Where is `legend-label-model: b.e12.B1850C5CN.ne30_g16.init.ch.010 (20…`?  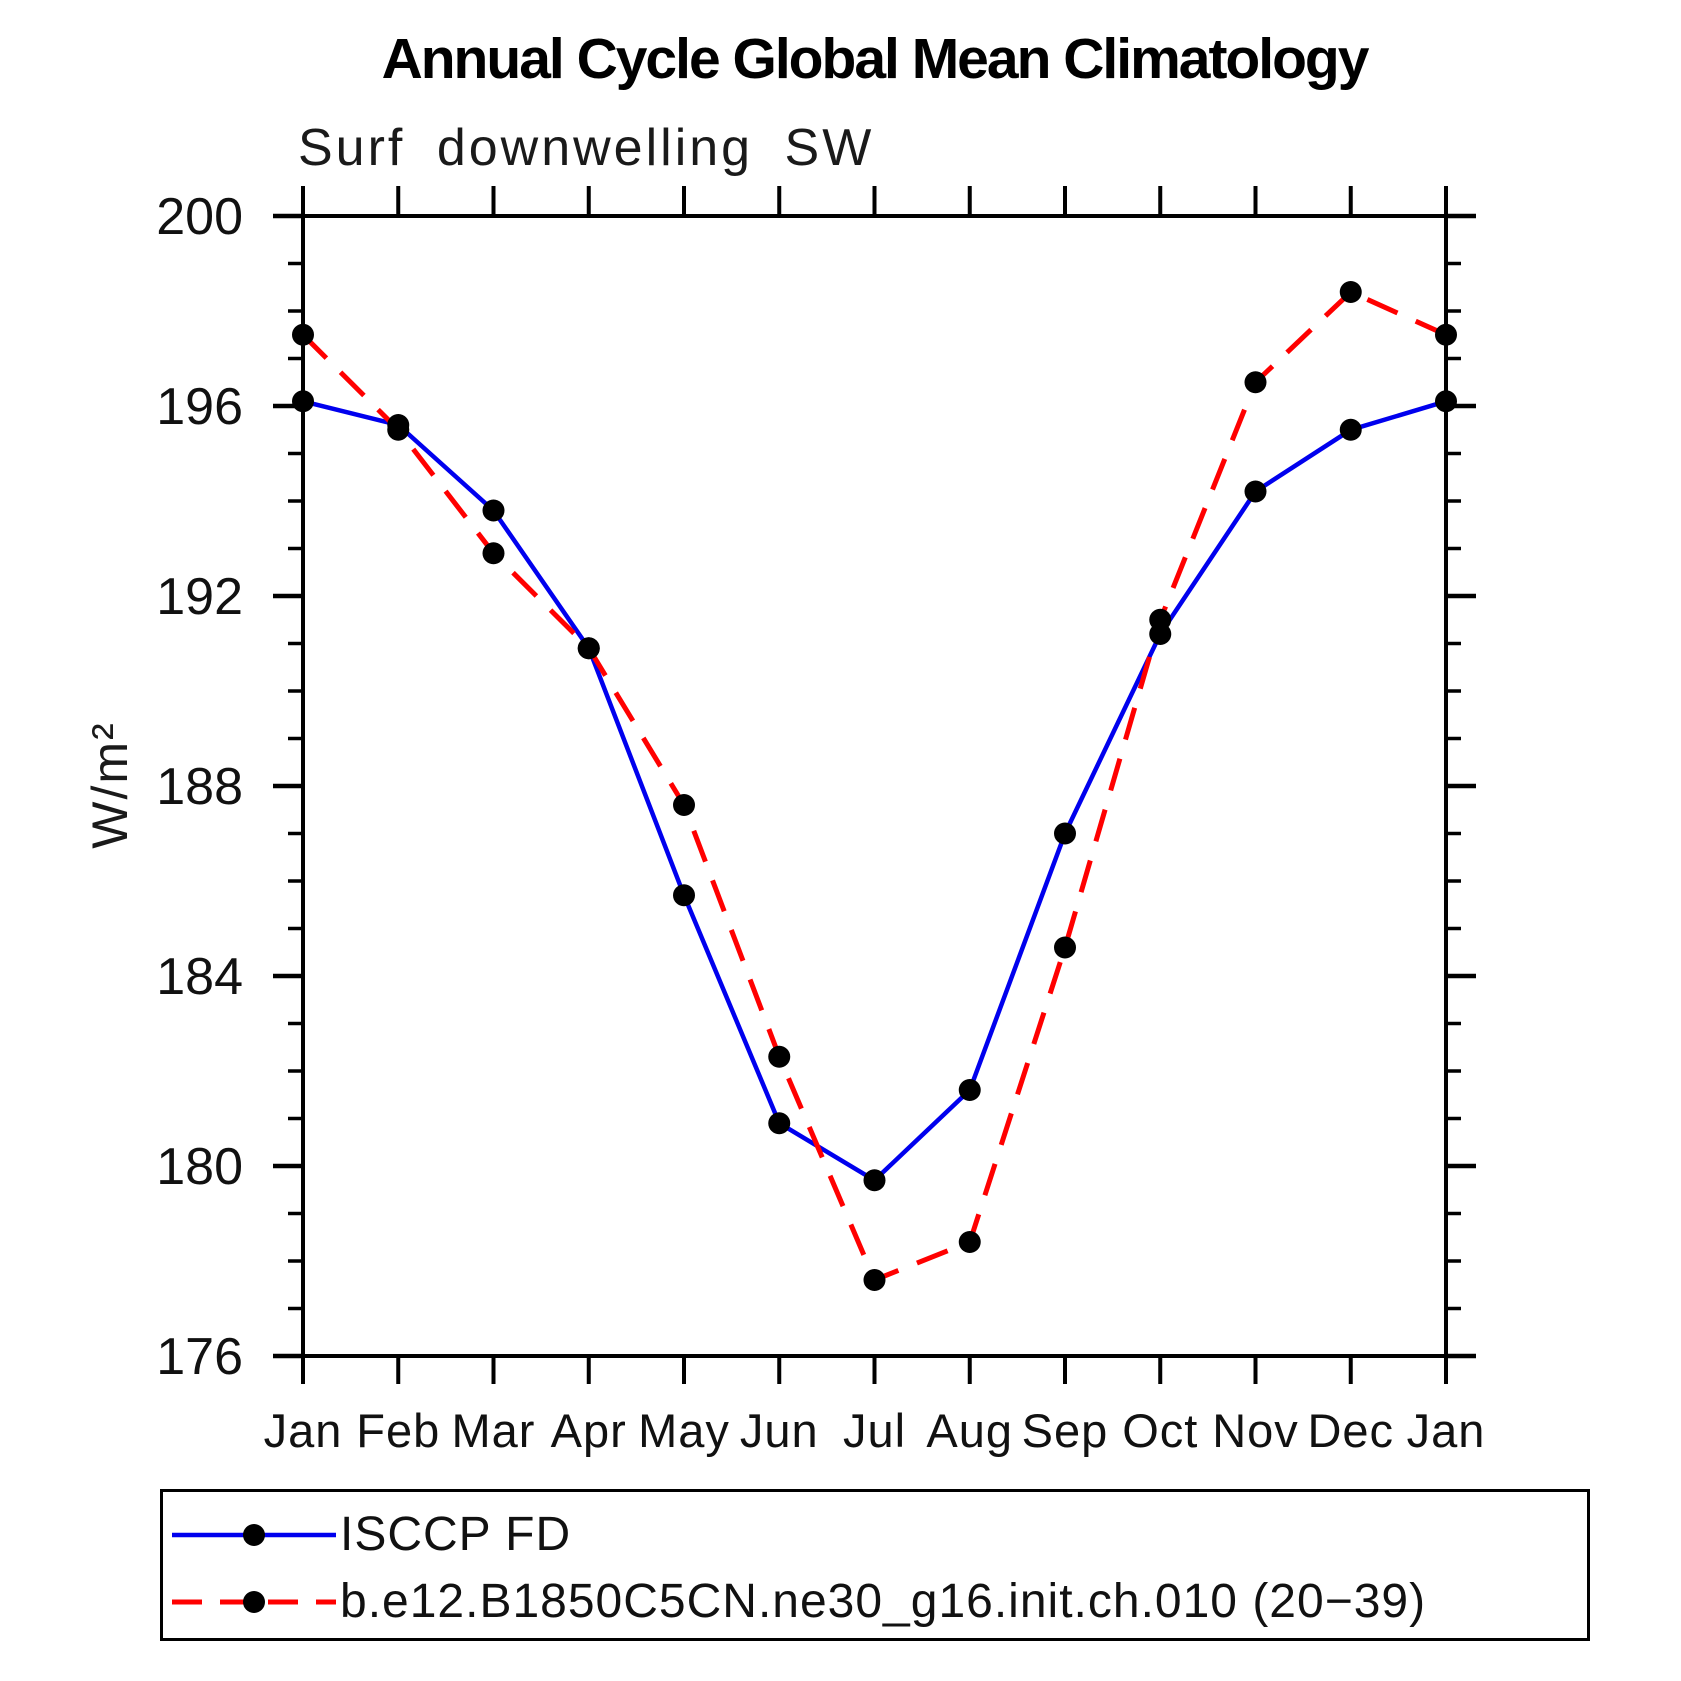
legend-label-model: b.e12.B1850C5CN.ne30_g16.init.ch.010 (20… is located at coordinates (883, 1601).